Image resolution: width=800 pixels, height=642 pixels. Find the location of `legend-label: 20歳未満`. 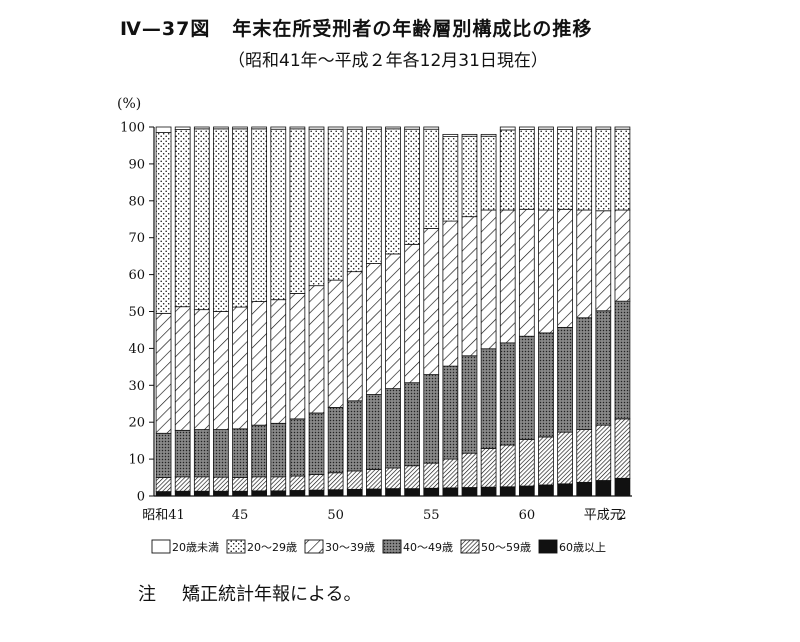

legend-label: 20歳未満 is located at coordinates (195, 547).